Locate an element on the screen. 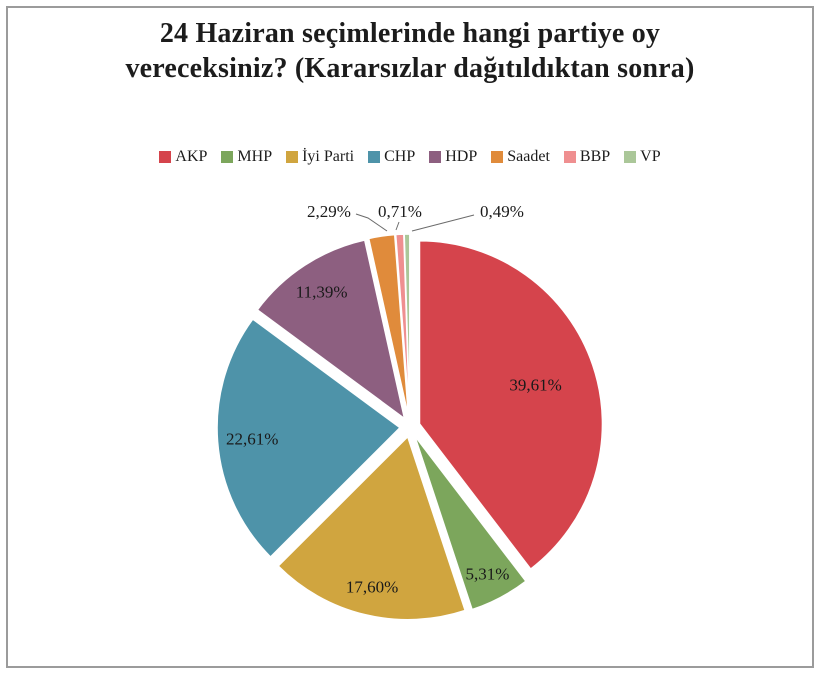 The height and width of the screenshot is (674, 820). legend-label: VP is located at coordinates (650, 156).